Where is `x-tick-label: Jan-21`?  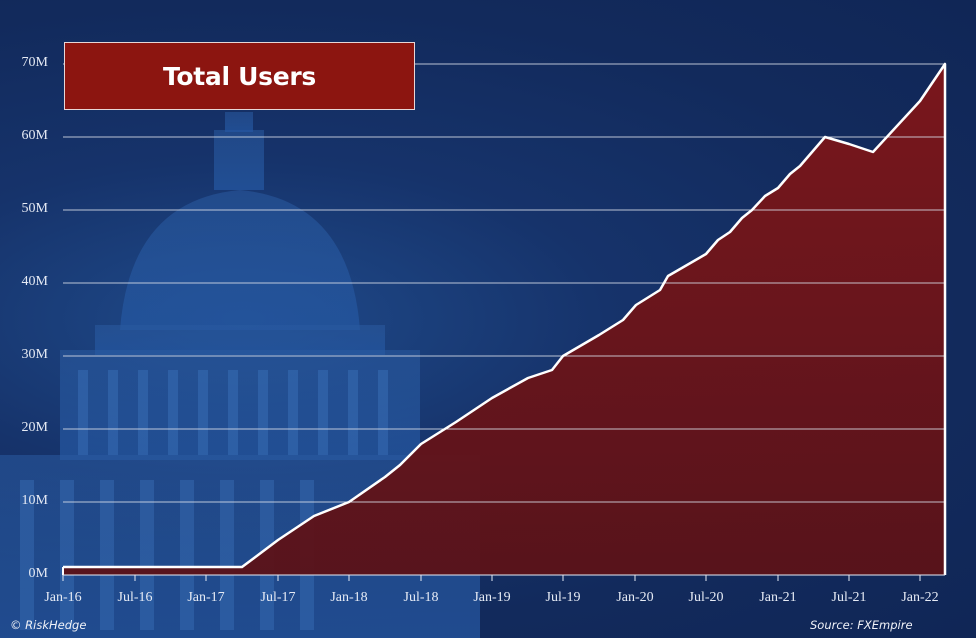
x-tick-label: Jan-21 is located at coordinates (778, 597).